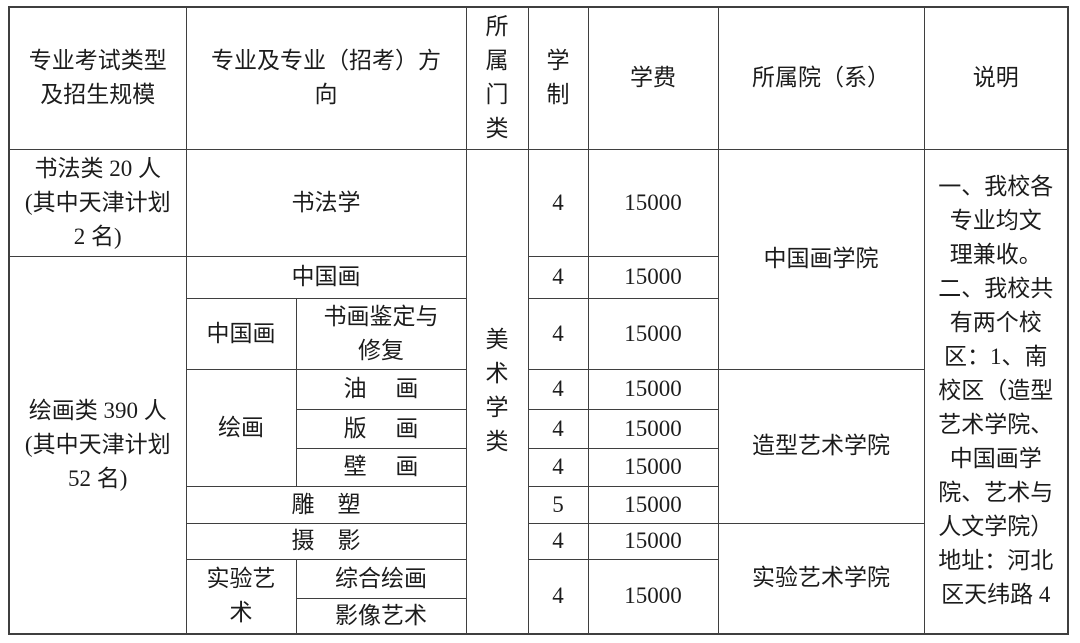 The height and width of the screenshot is (643, 1080). What do you see at coordinates (97, 78) in the screenshot?
I see `header-exam-type: 专业考试类型 及招生规模` at bounding box center [97, 78].